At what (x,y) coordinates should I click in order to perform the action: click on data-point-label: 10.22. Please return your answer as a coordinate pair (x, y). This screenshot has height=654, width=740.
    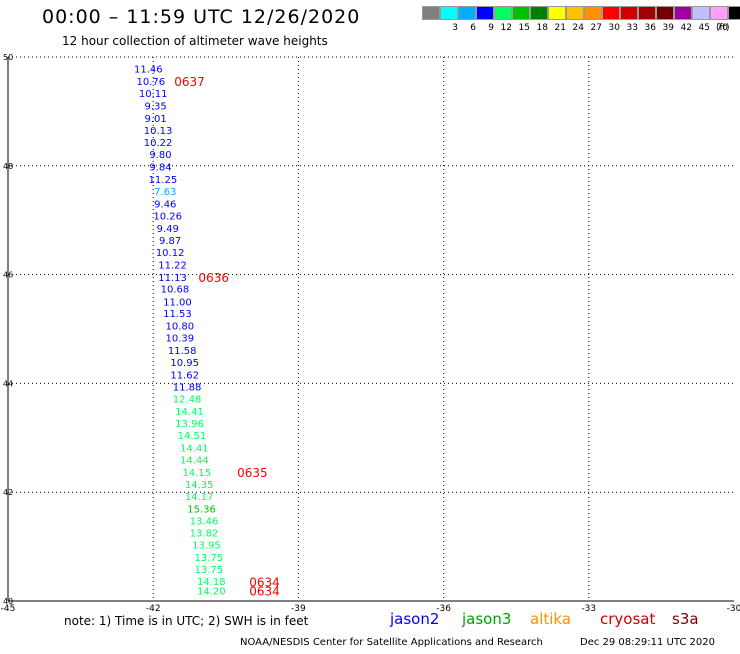
    Looking at the image, I should click on (158, 143).